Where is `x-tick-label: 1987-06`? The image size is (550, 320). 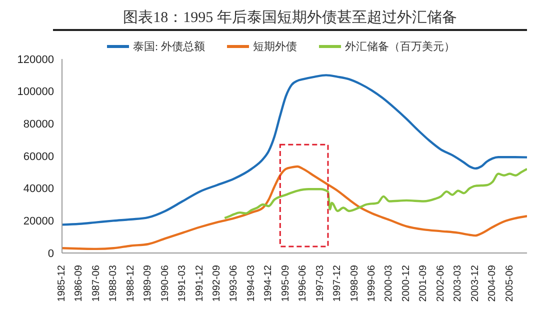
x-tick-label: 1987-06 is located at coordinates (96, 283).